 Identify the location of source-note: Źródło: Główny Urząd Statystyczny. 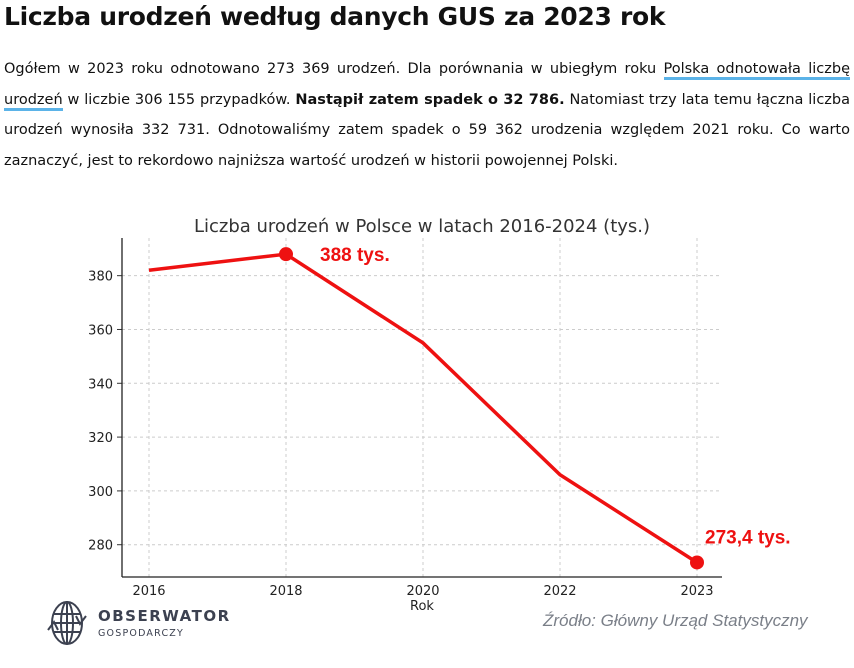
(675, 620).